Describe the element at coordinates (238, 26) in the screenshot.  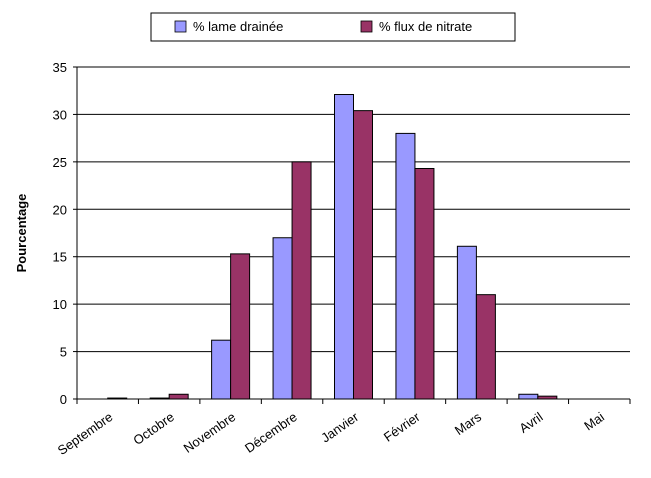
I see `legend-label-lame: % lame drainée` at that location.